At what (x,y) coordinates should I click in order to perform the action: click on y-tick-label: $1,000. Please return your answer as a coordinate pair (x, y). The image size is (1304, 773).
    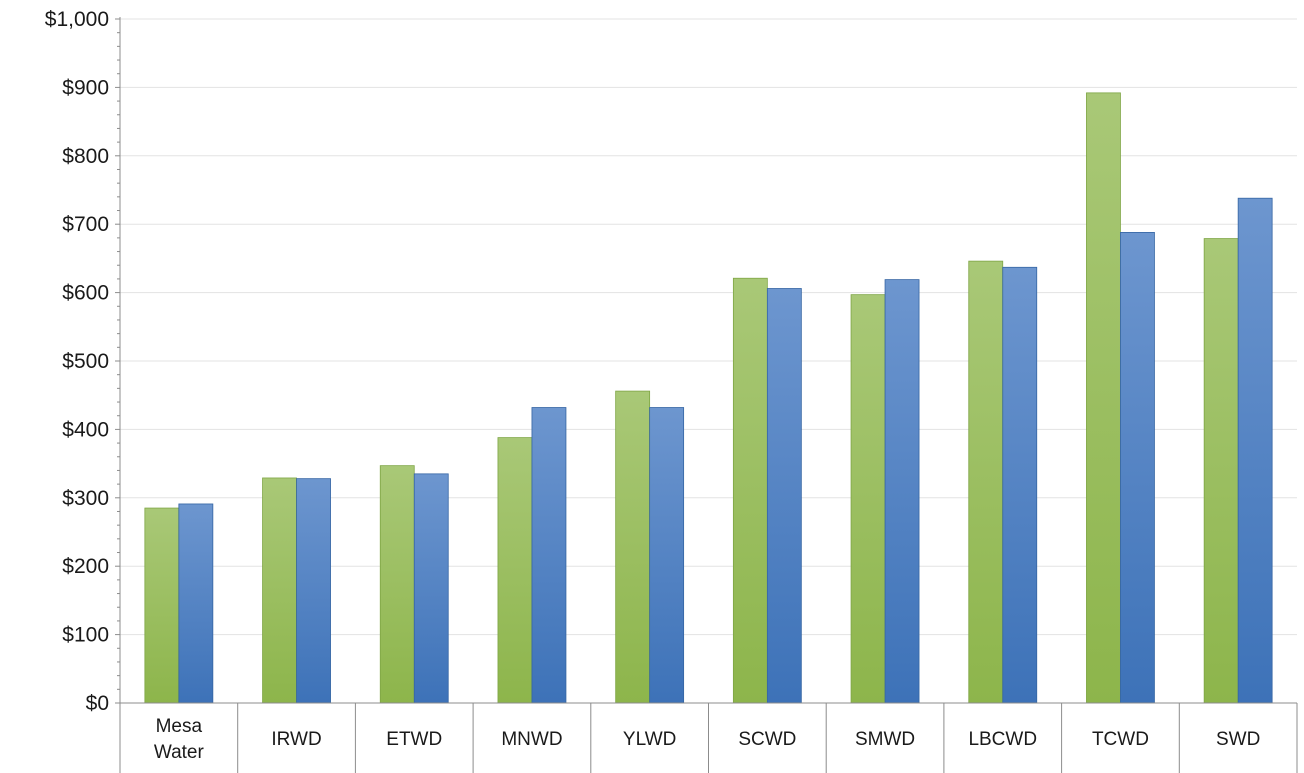
    Looking at the image, I should click on (77, 19).